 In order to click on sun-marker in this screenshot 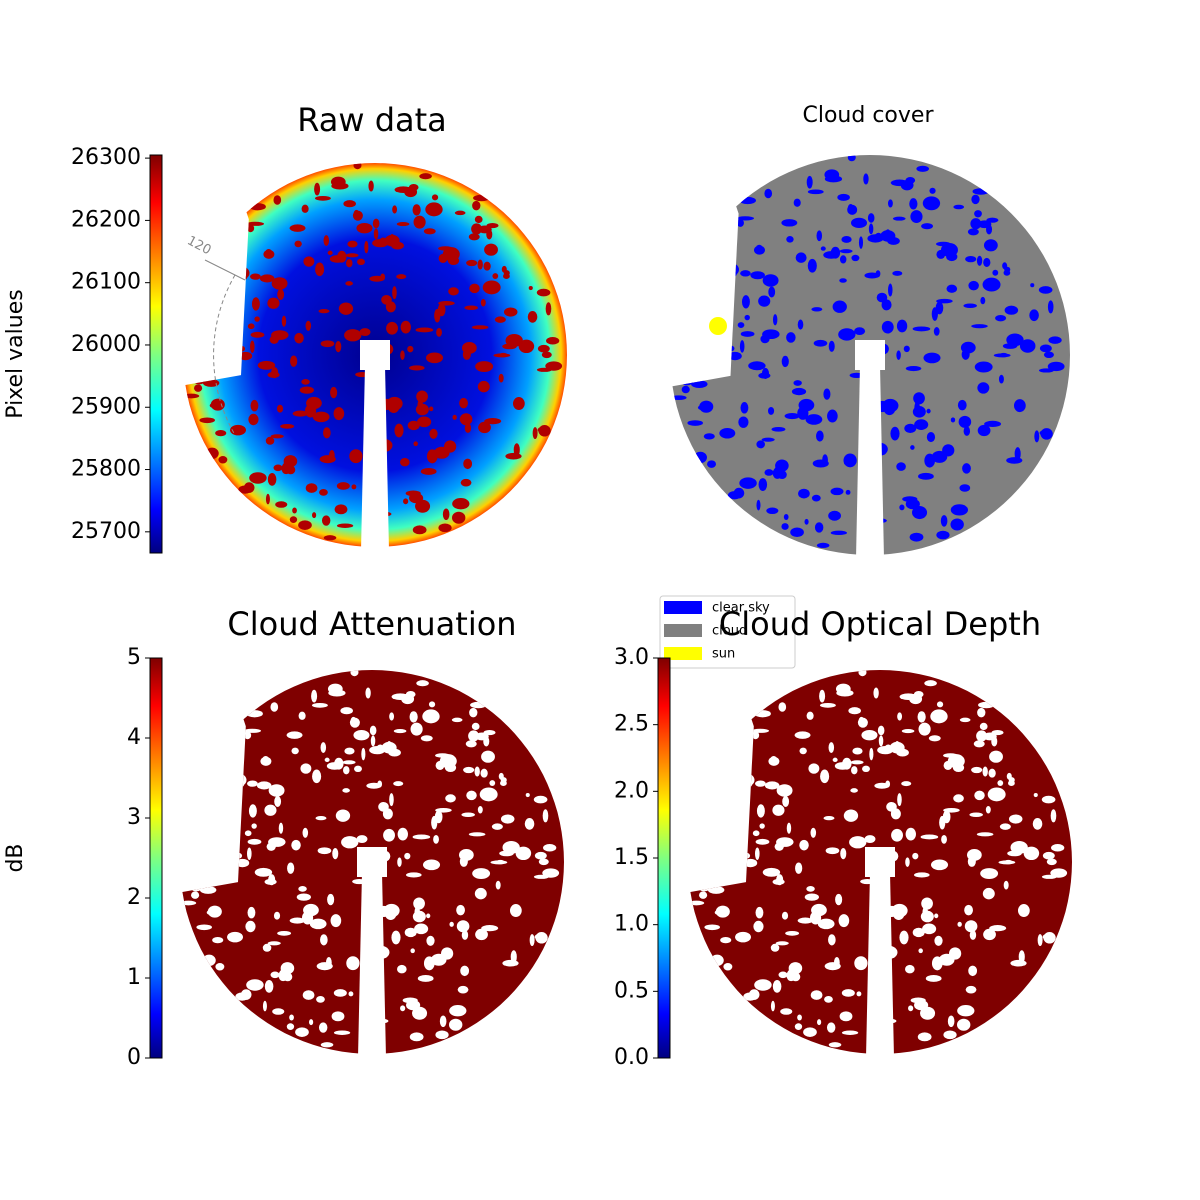, I will do `click(718, 326)`.